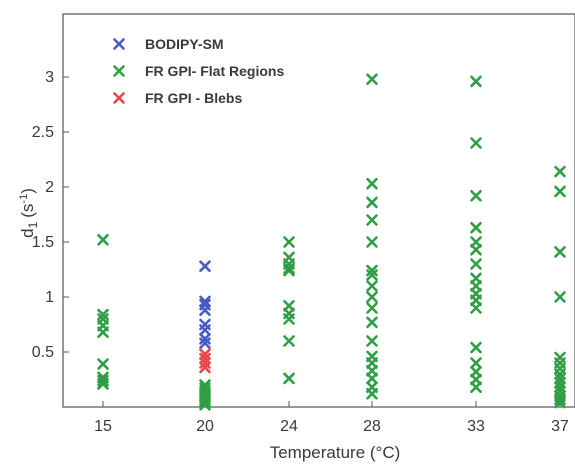 This screenshot has height=464, width=575. I want to click on y-axis-unit-close: ), so click(27, 191).